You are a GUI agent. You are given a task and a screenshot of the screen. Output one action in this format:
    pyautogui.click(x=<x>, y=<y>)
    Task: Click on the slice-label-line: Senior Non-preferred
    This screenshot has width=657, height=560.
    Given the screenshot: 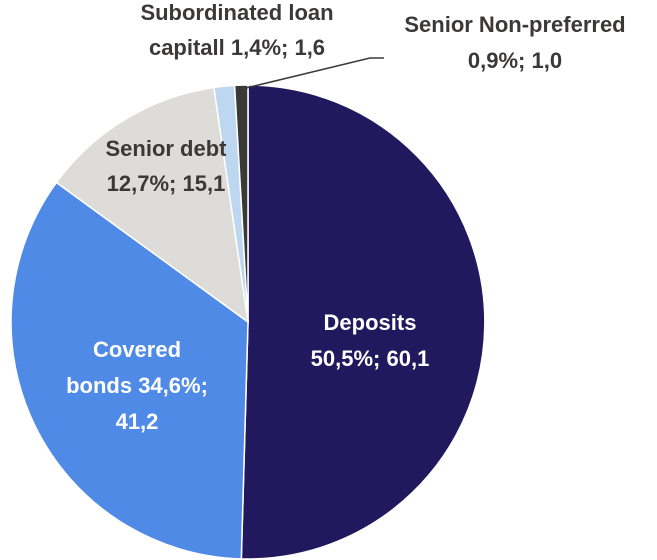 What is the action you would take?
    pyautogui.click(x=514, y=24)
    